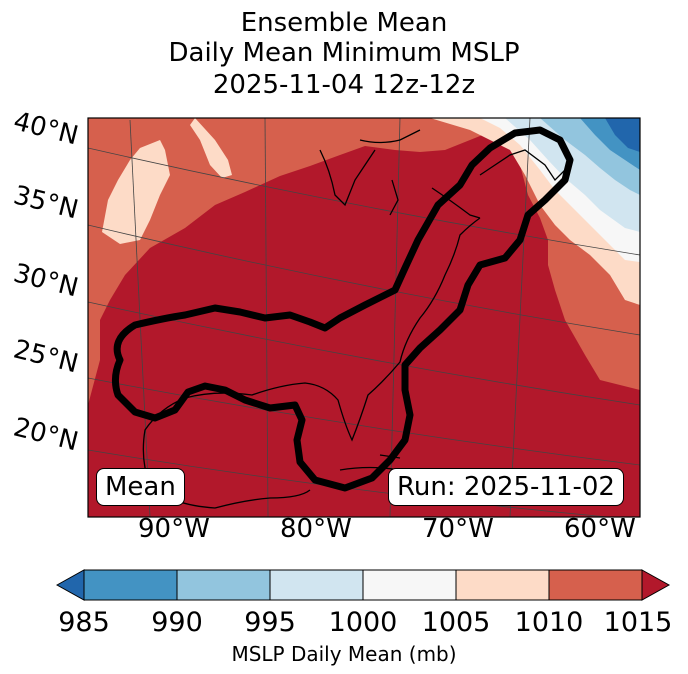 Image resolution: width=688 pixels, height=674 pixels. I want to click on mean-label: Mean, so click(140, 487).